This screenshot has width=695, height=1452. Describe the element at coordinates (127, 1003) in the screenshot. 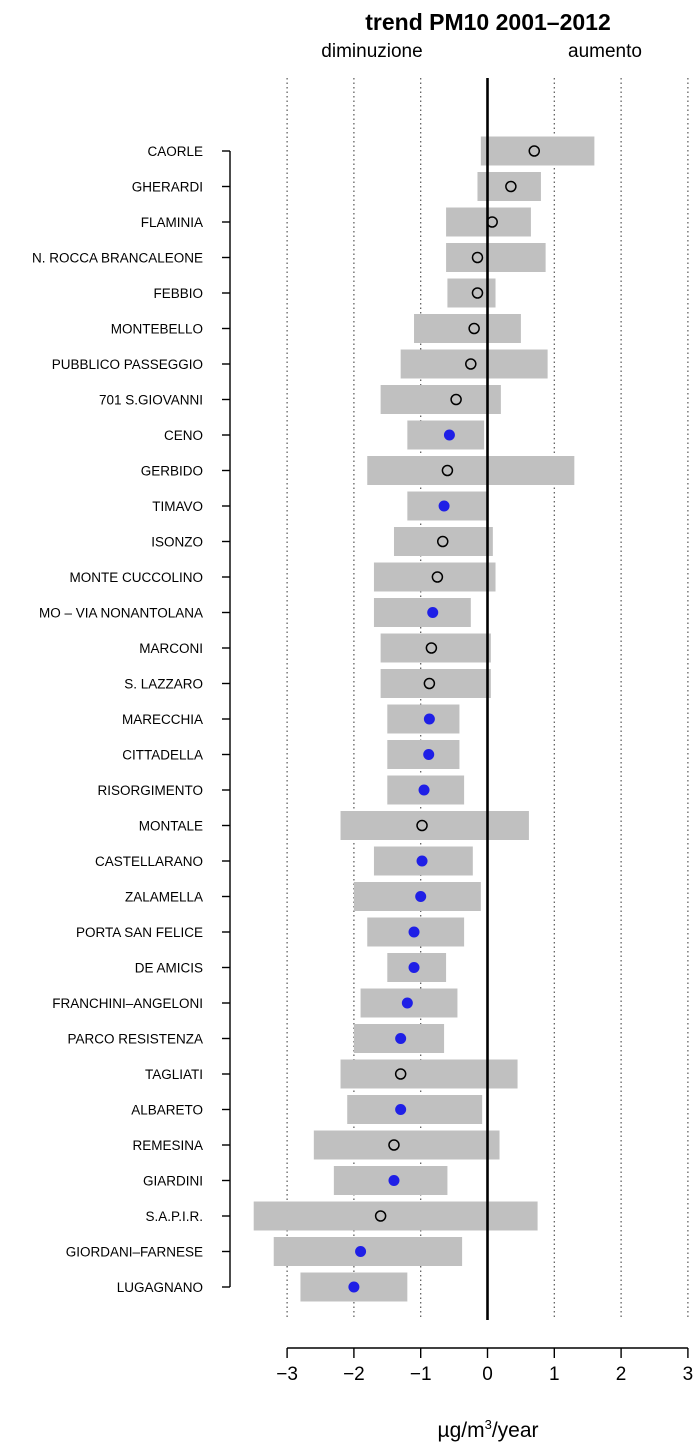

I see `y-tick-label: FRANCHINI–ANGELONI` at that location.